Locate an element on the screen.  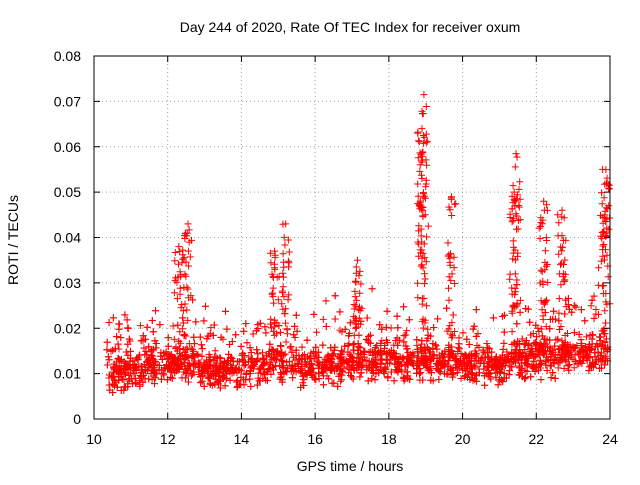
y-tick-label: 0.05 is located at coordinates (67, 192).